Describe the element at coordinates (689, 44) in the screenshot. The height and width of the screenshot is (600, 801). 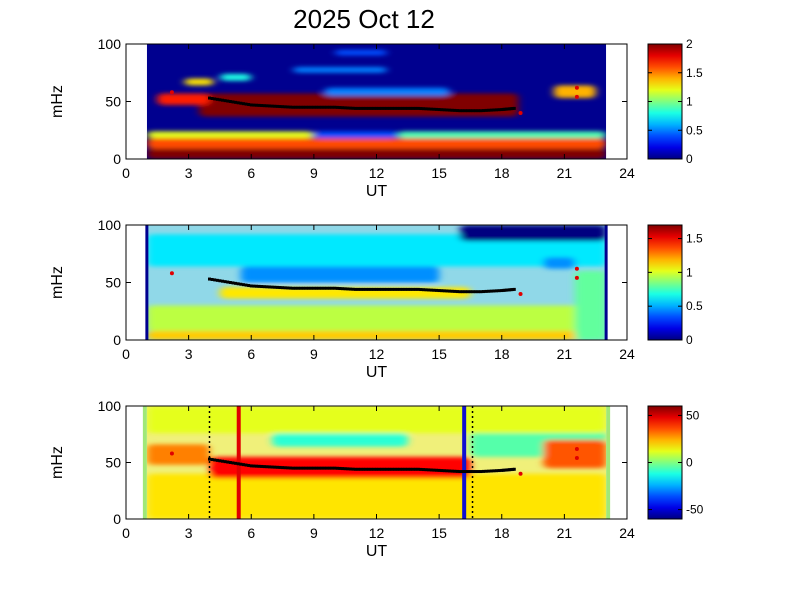
I see `colorbar-tick-label: 2` at that location.